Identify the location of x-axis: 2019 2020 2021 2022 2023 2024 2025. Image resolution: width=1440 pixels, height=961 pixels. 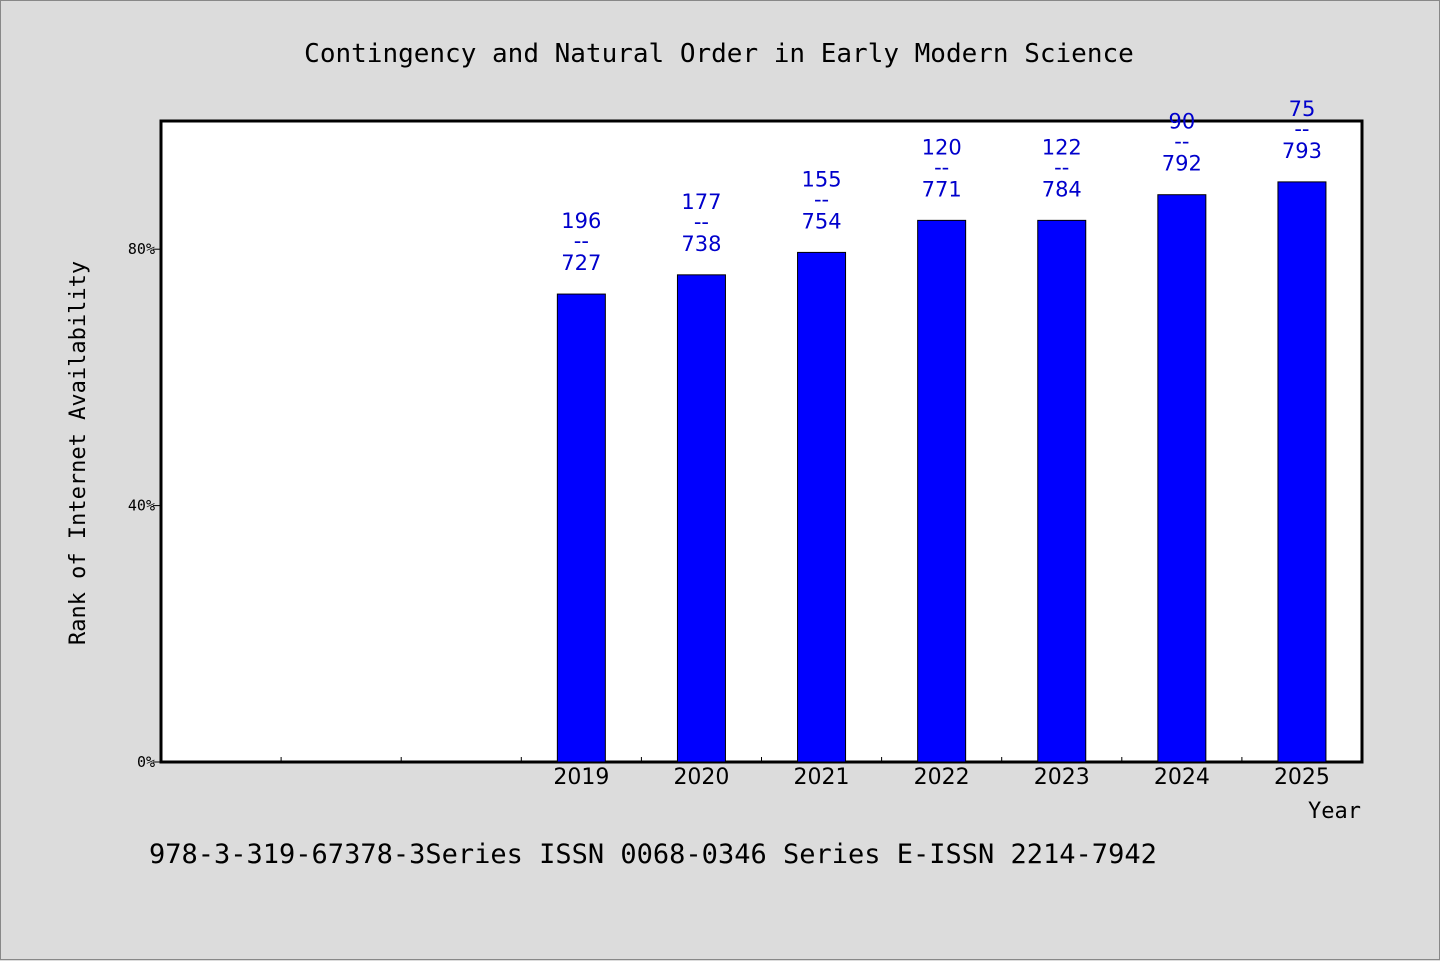
(805, 773).